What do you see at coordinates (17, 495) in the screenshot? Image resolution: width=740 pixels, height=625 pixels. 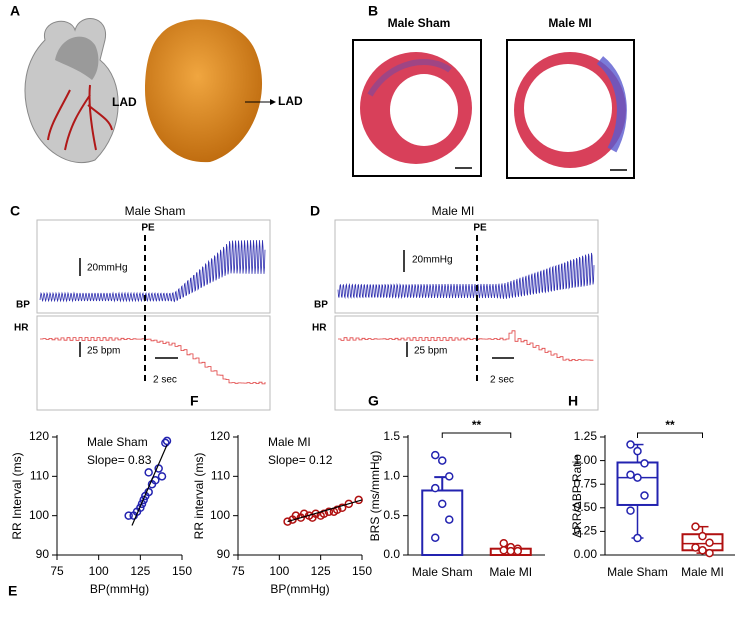 I see `y-axis-label: RR Interval (ms)` at bounding box center [17, 495].